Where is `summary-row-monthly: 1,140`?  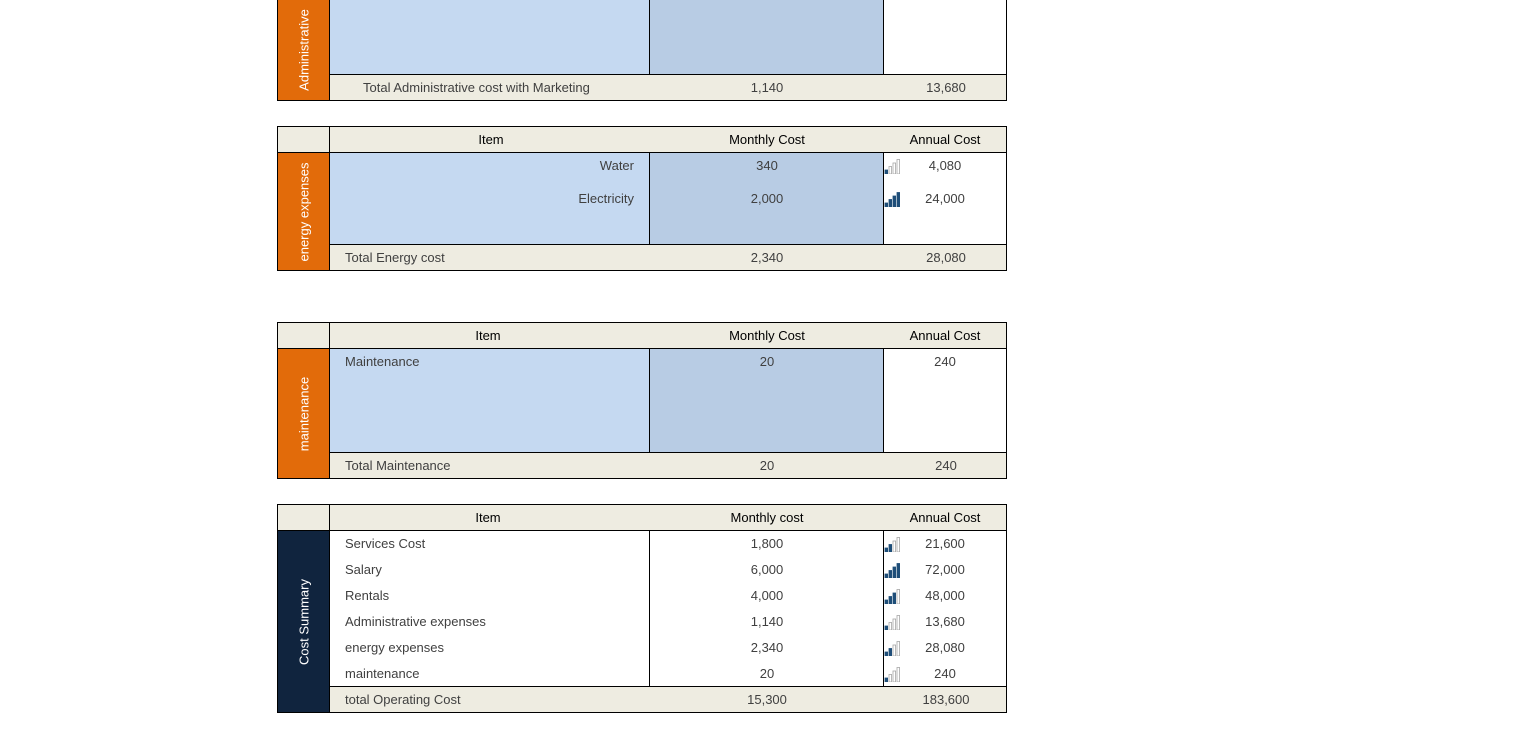
summary-row-monthly: 1,140 is located at coordinates (767, 621).